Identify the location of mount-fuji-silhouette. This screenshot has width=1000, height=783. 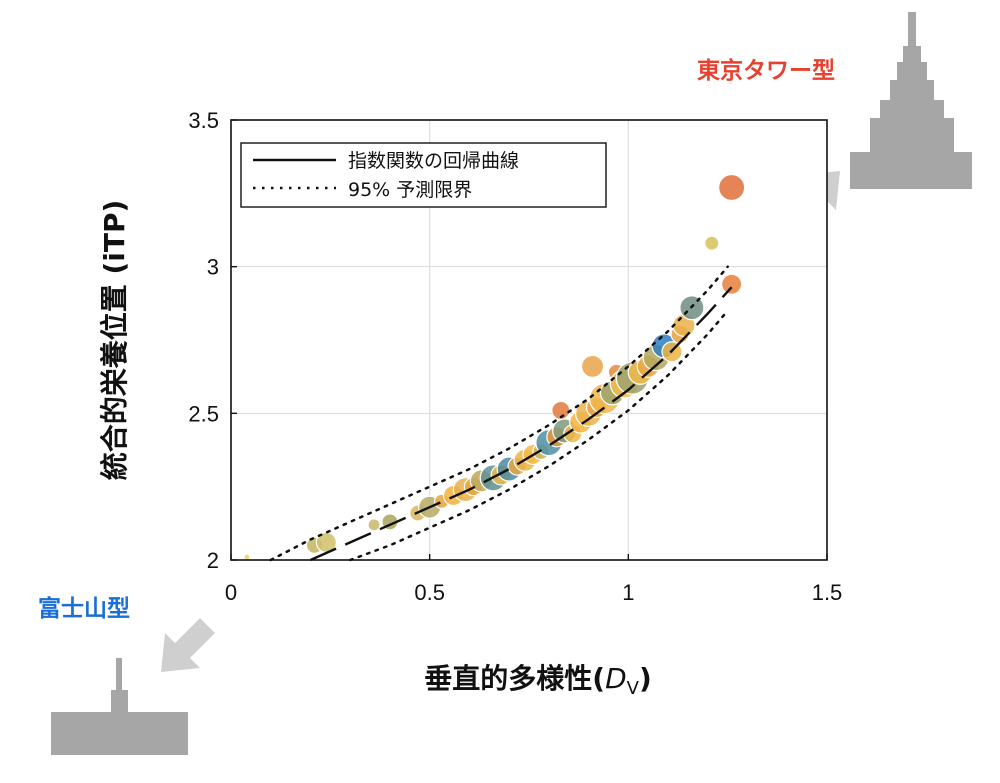
(119, 706).